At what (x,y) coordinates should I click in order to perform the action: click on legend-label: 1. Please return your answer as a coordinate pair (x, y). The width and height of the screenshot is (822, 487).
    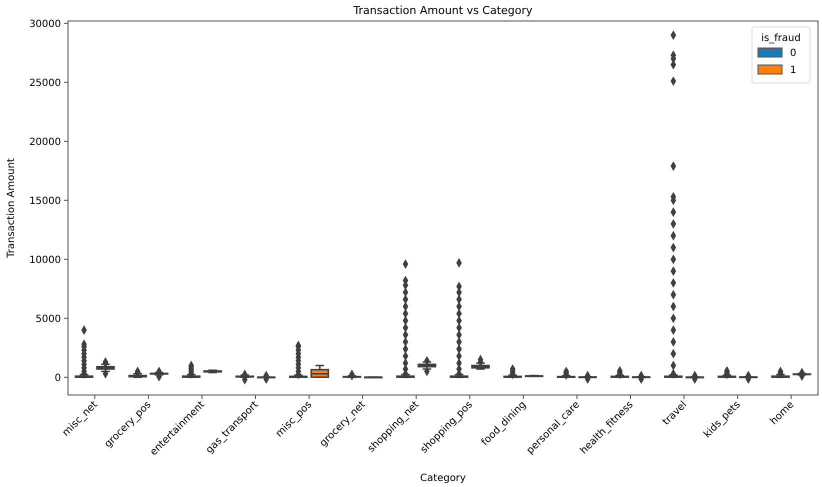
    Looking at the image, I should click on (793, 70).